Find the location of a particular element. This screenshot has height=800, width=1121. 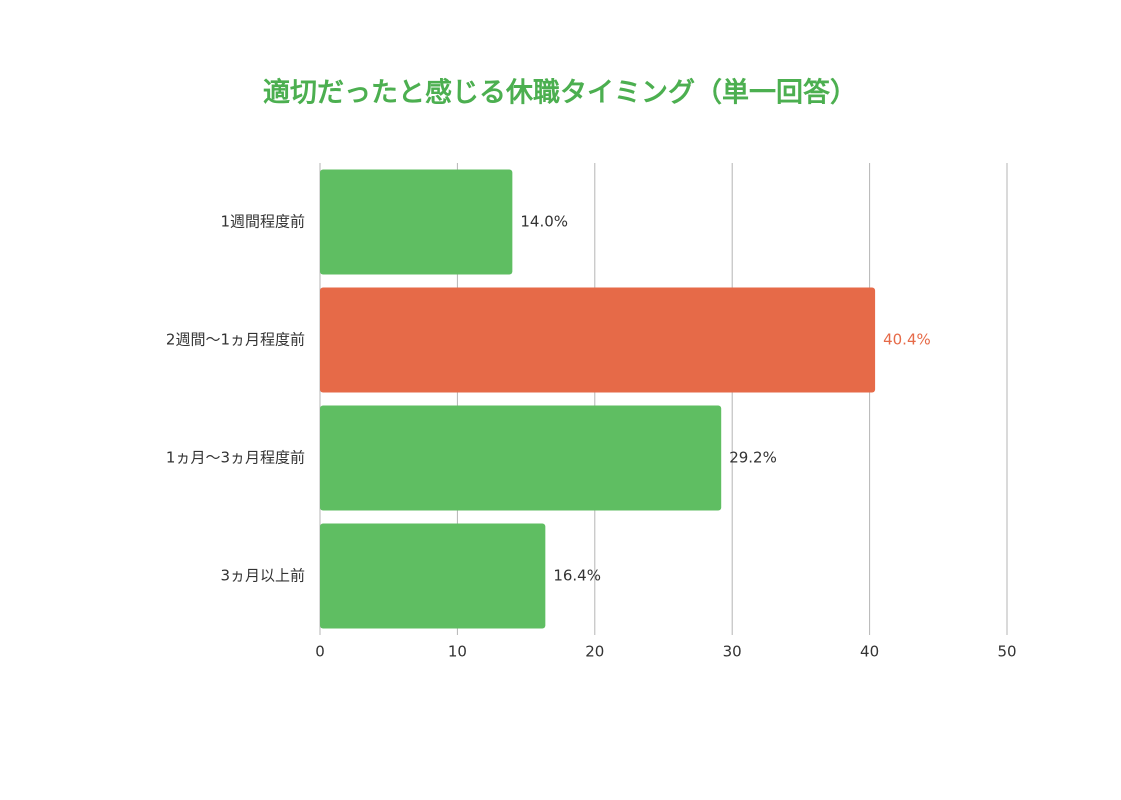

y-tick-label: 2週間〜1ヵ月程度前 is located at coordinates (235, 340).